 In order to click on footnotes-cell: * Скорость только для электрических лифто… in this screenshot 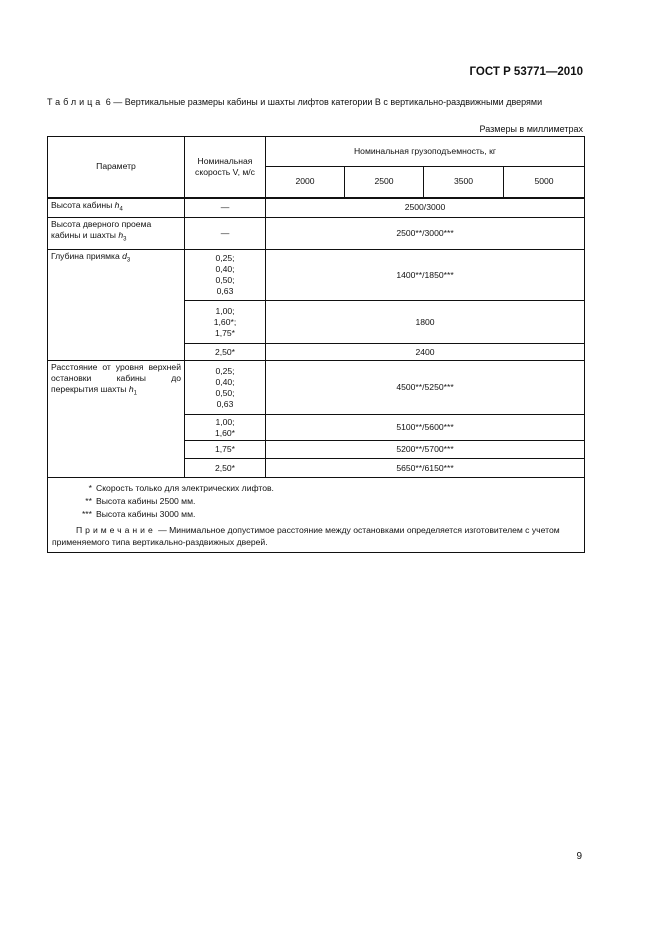, I will do `click(316, 515)`.